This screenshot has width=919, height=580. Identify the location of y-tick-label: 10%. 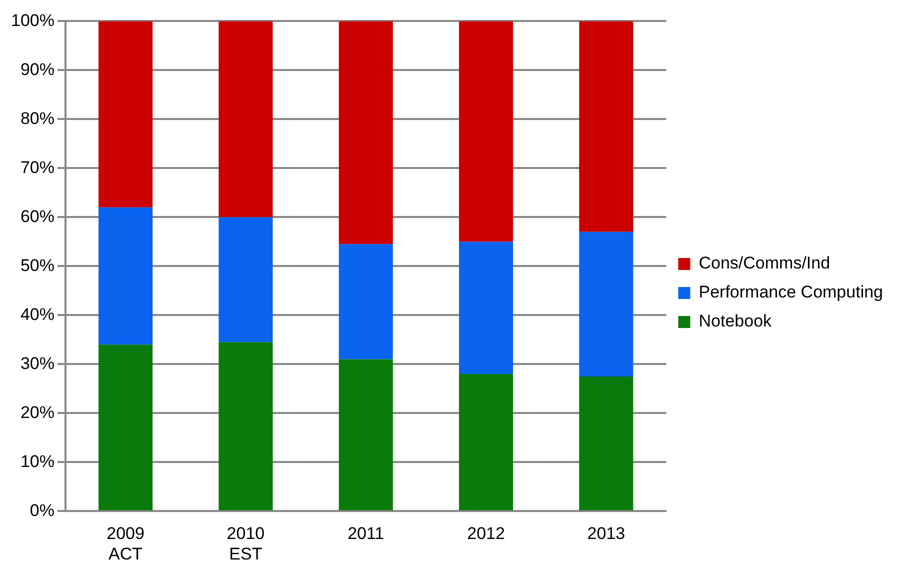
(37, 461).